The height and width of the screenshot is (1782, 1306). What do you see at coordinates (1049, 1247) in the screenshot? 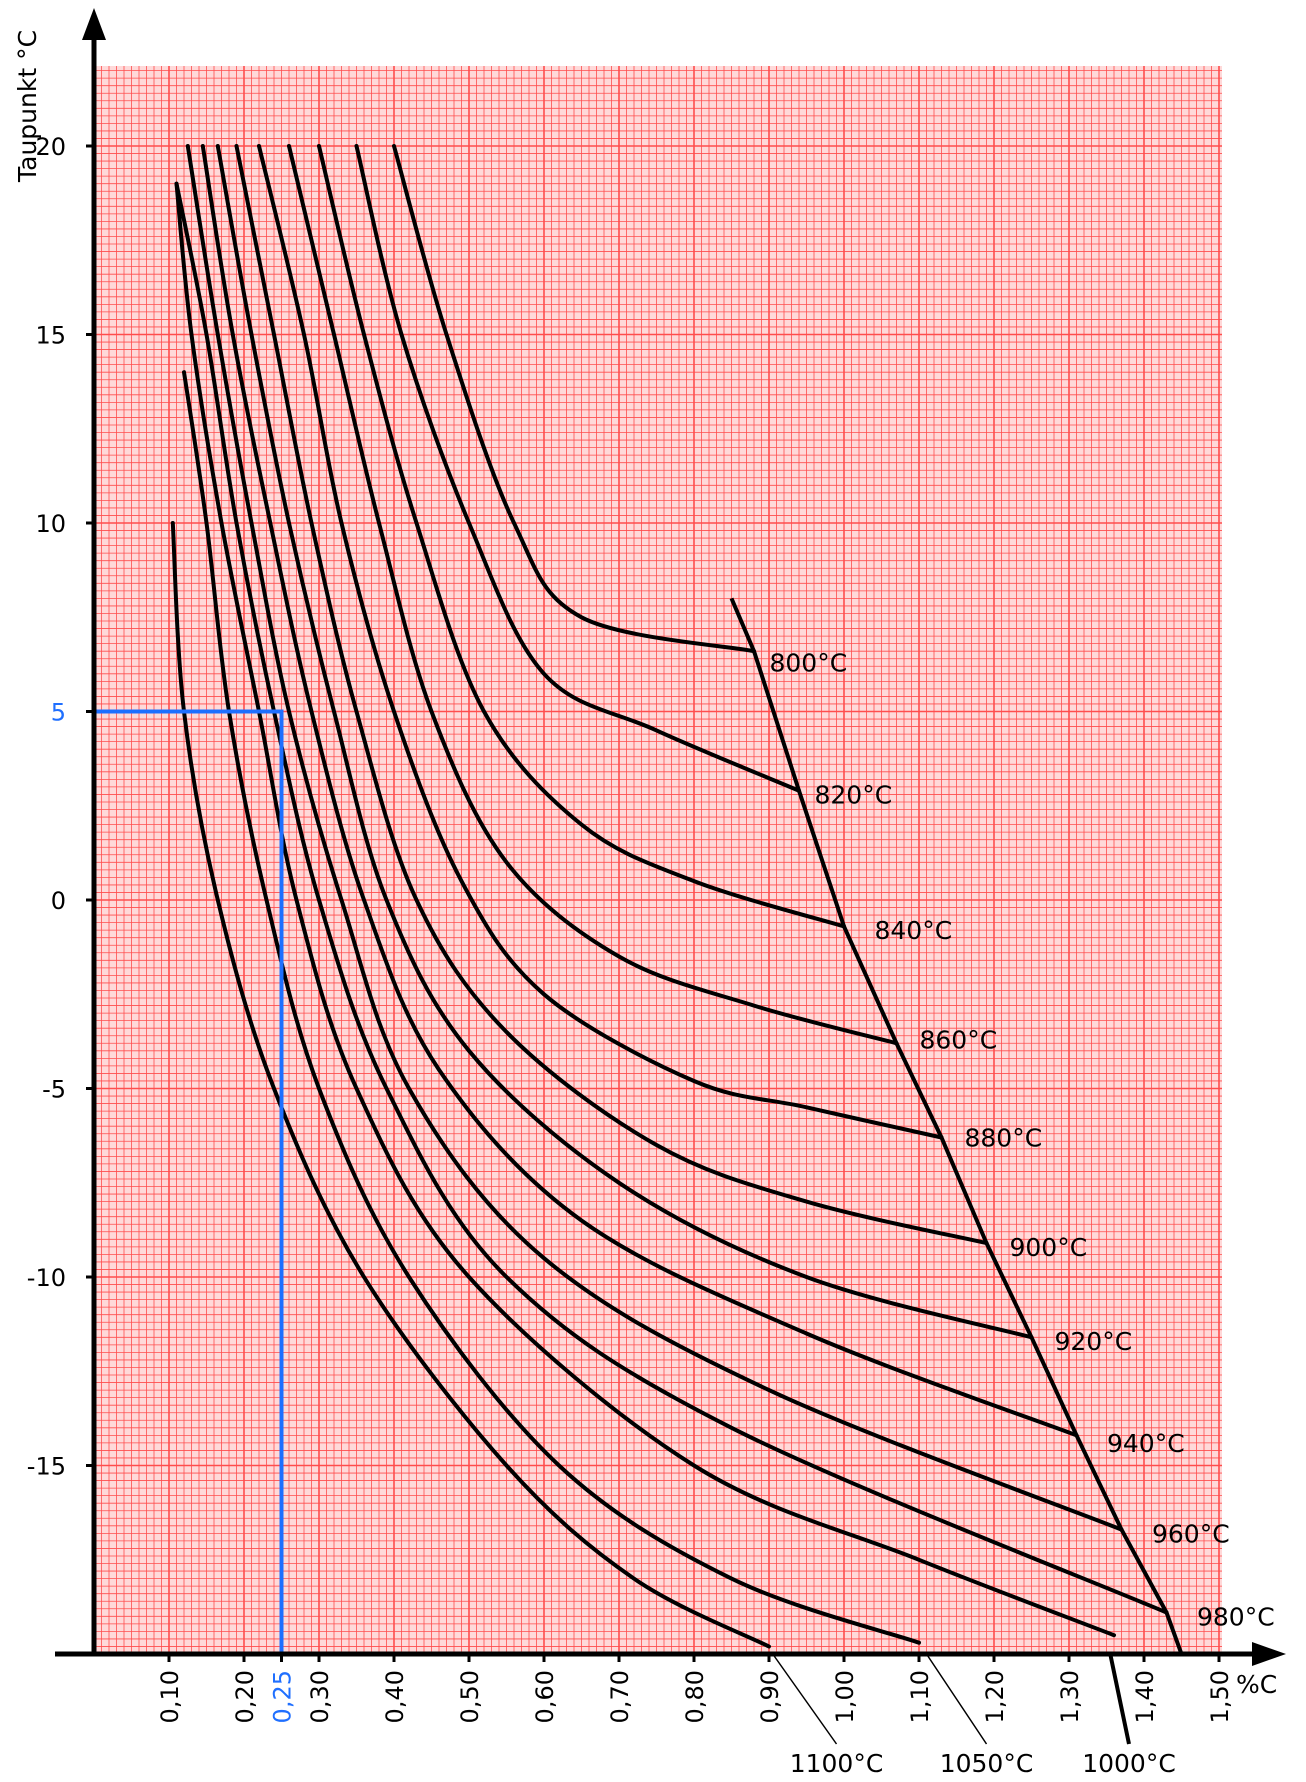
I see `curve-label: 900°C` at bounding box center [1049, 1247].